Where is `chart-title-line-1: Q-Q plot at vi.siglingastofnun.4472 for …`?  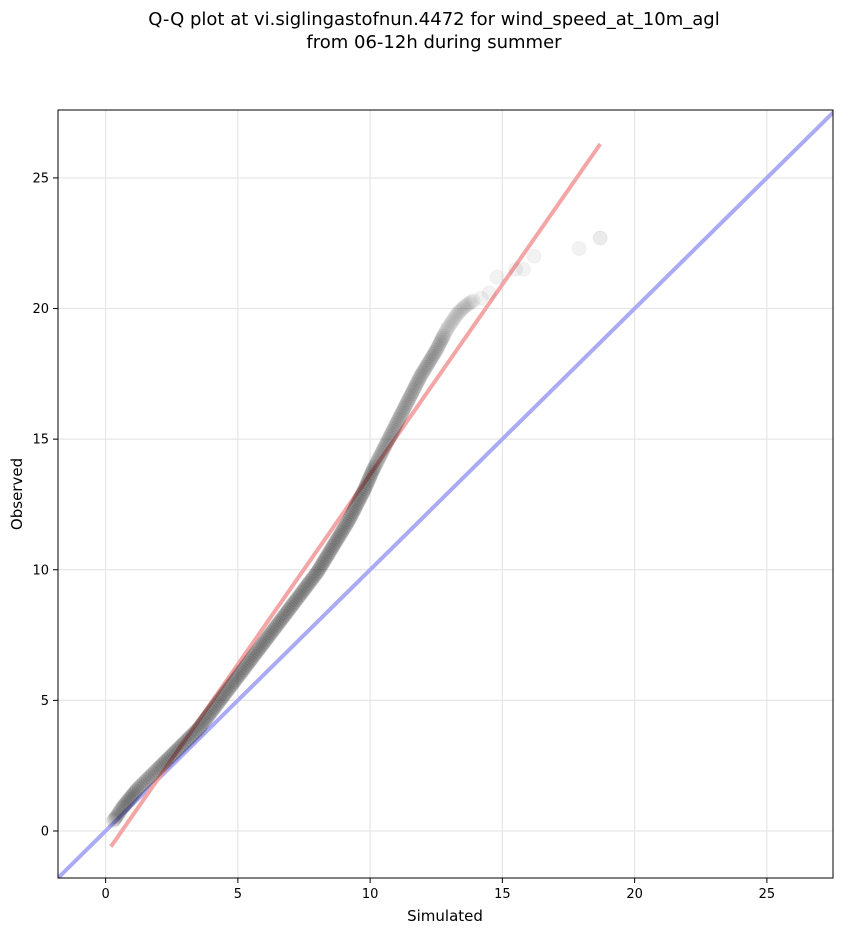
chart-title-line-1: Q-Q plot at vi.siglingastofnun.4472 for … is located at coordinates (433, 19).